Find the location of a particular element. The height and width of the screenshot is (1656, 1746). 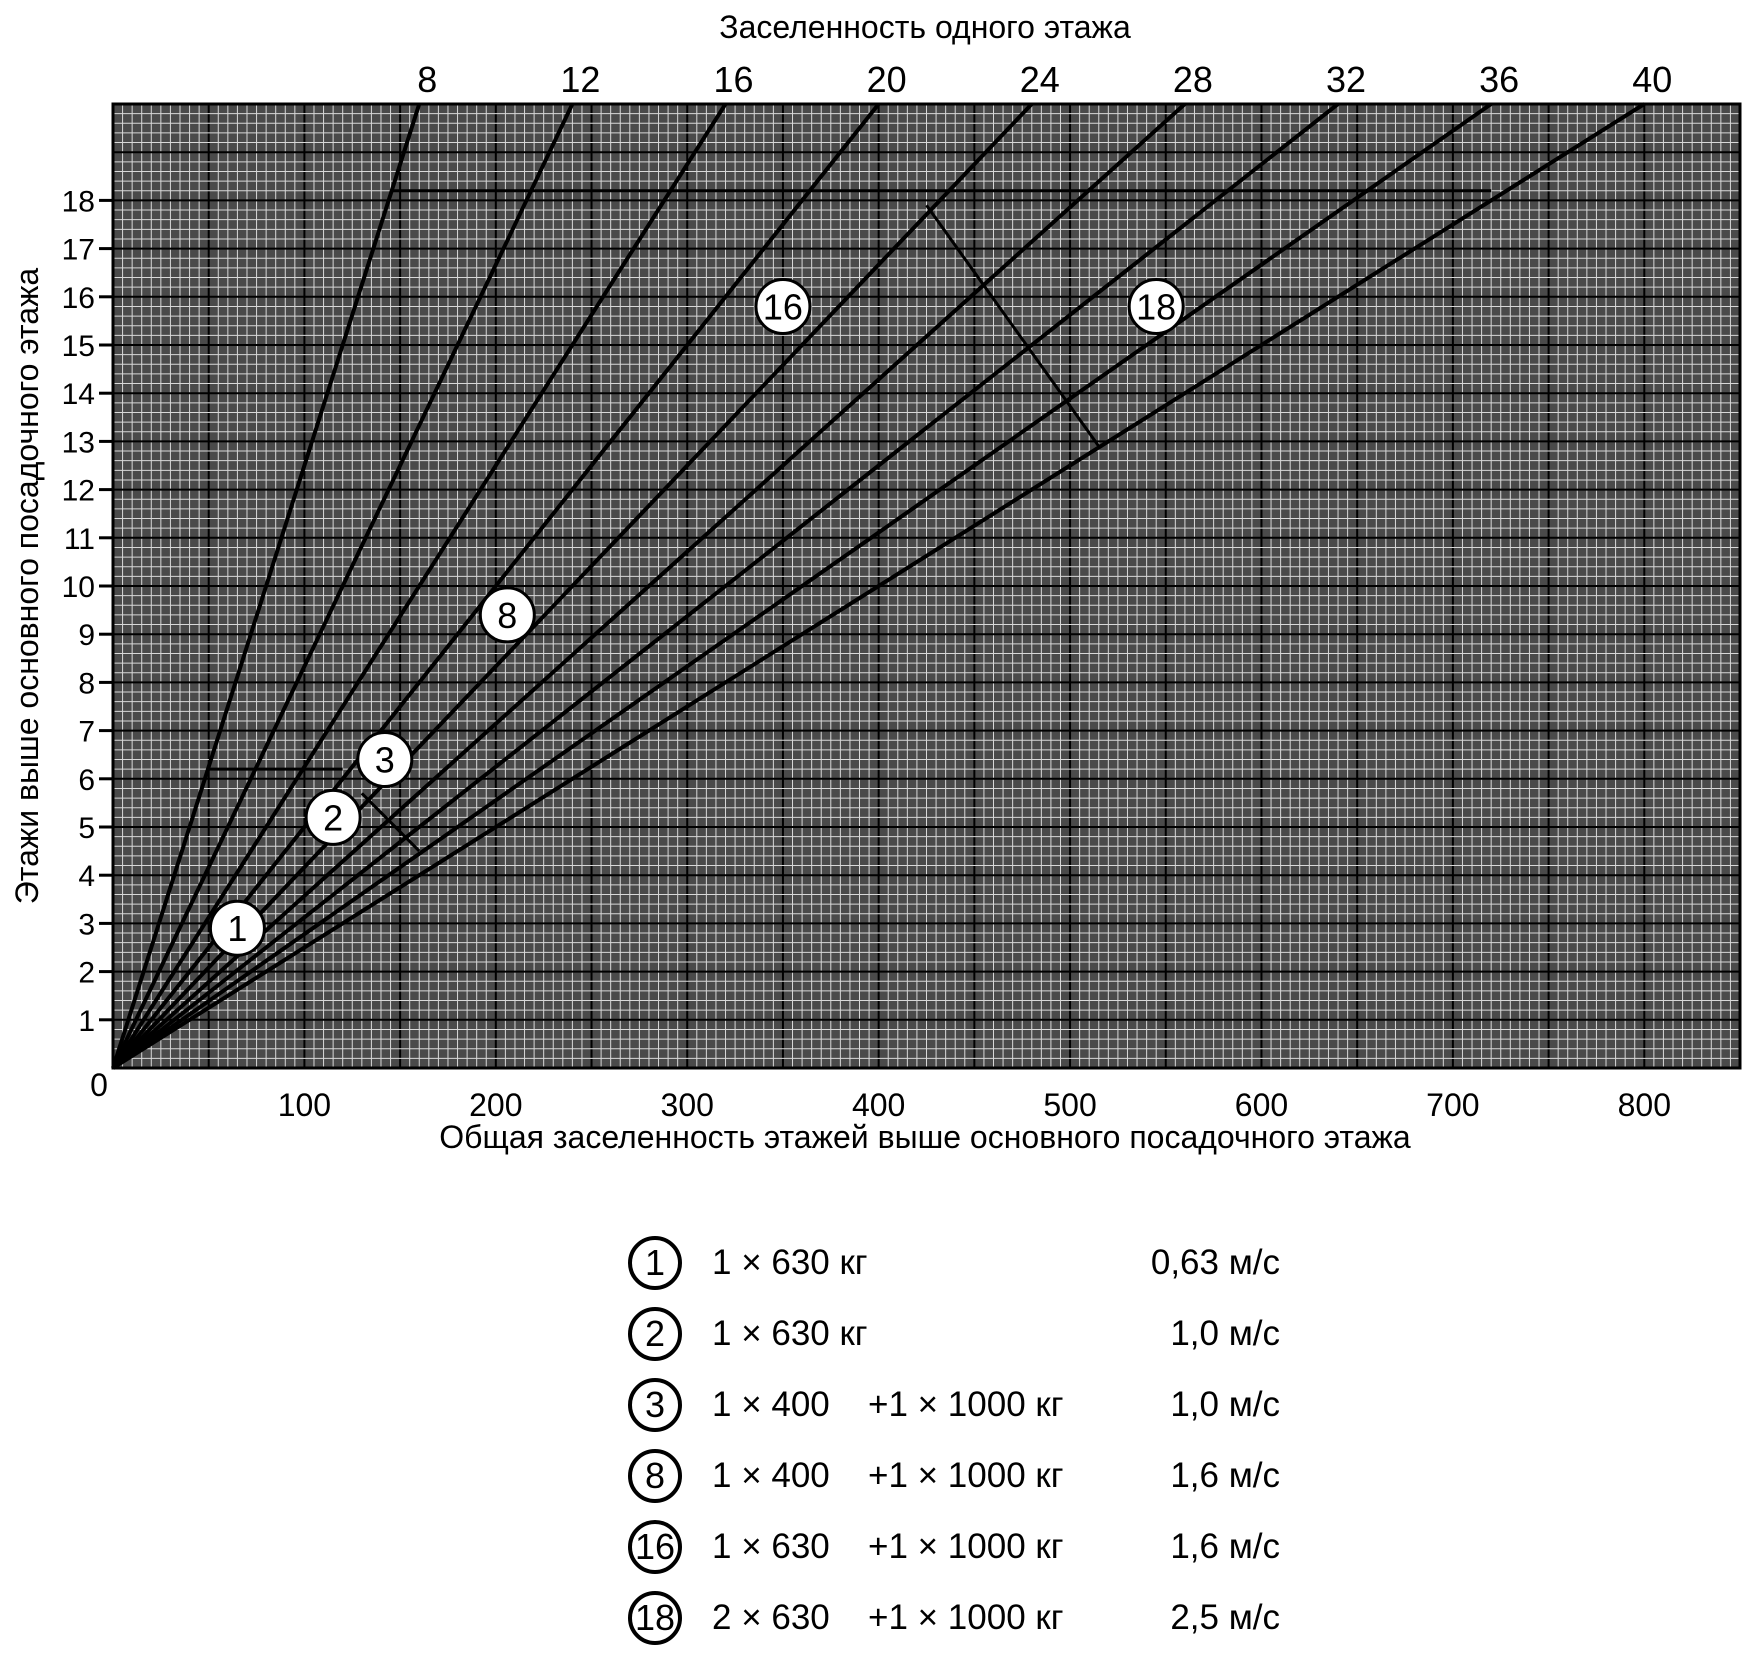

annotation-label: 3 is located at coordinates (385, 760).